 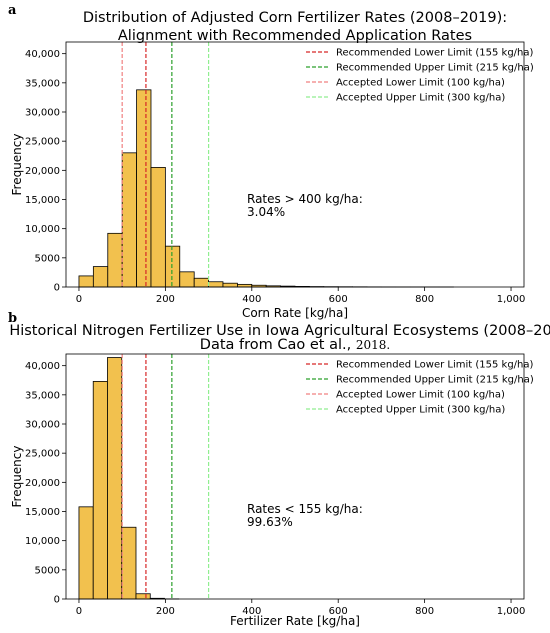 I want to click on chart-subtitle: Data from Cao et al., 2018., so click(x=295, y=345).